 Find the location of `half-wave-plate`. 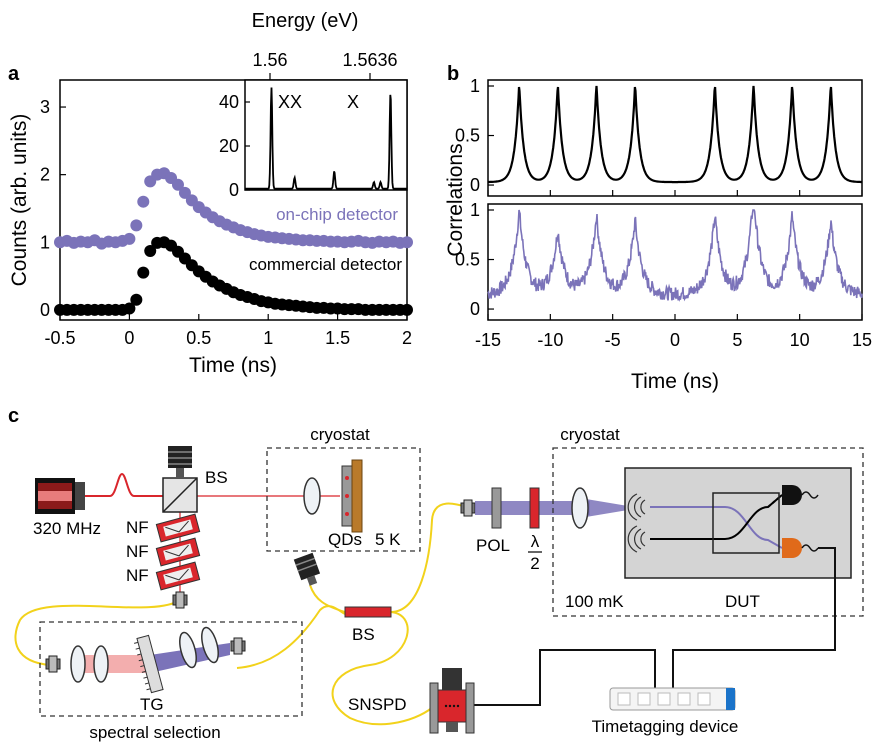

half-wave-plate is located at coordinates (534, 508).